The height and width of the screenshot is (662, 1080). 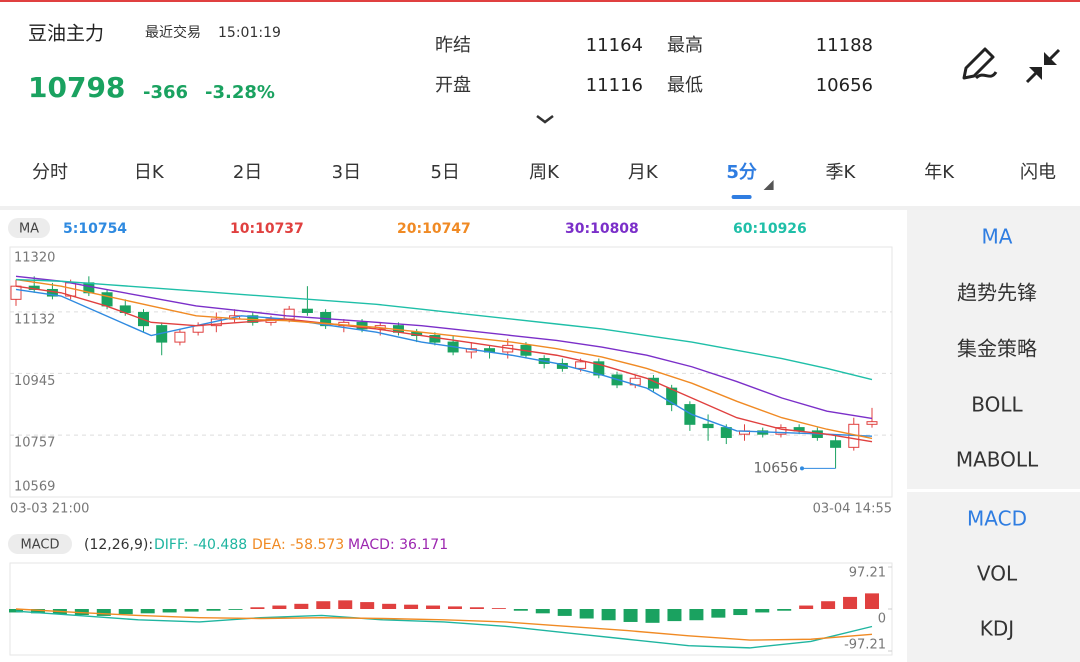 What do you see at coordinates (34, 443) in the screenshot?
I see `y-tick-label: 10757` at bounding box center [34, 443].